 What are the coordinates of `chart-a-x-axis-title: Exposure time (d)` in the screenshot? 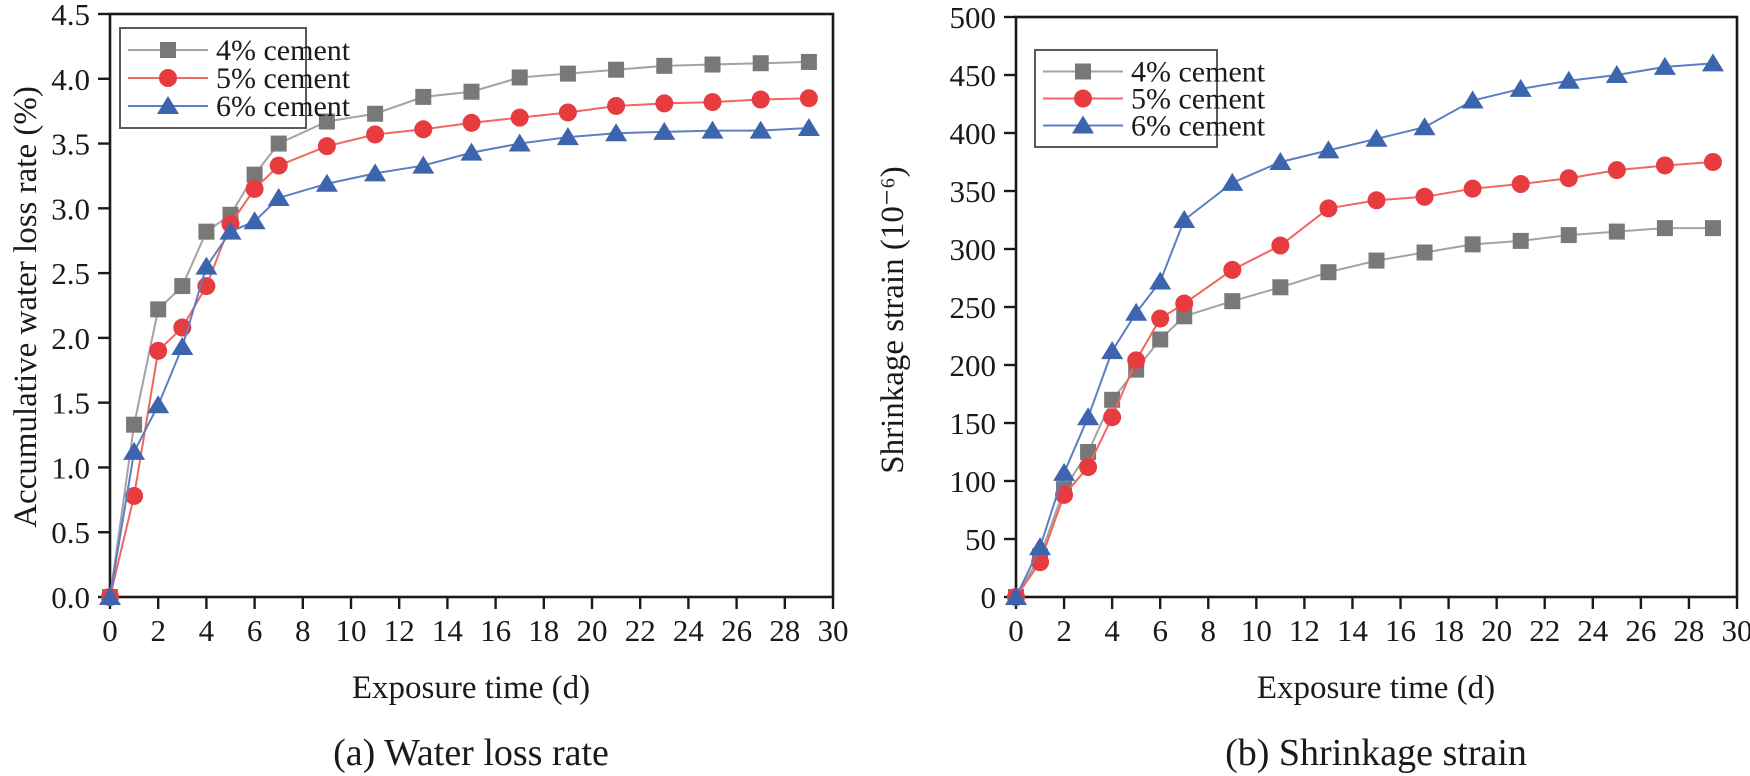 It's located at (471, 688).